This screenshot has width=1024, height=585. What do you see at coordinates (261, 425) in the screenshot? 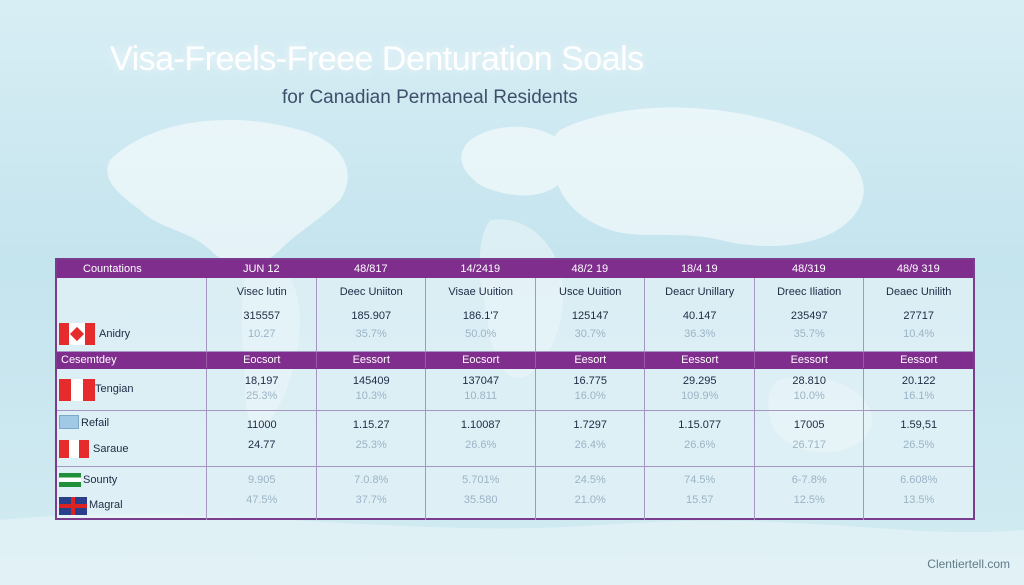
I see `cell-value: 11000` at bounding box center [261, 425].